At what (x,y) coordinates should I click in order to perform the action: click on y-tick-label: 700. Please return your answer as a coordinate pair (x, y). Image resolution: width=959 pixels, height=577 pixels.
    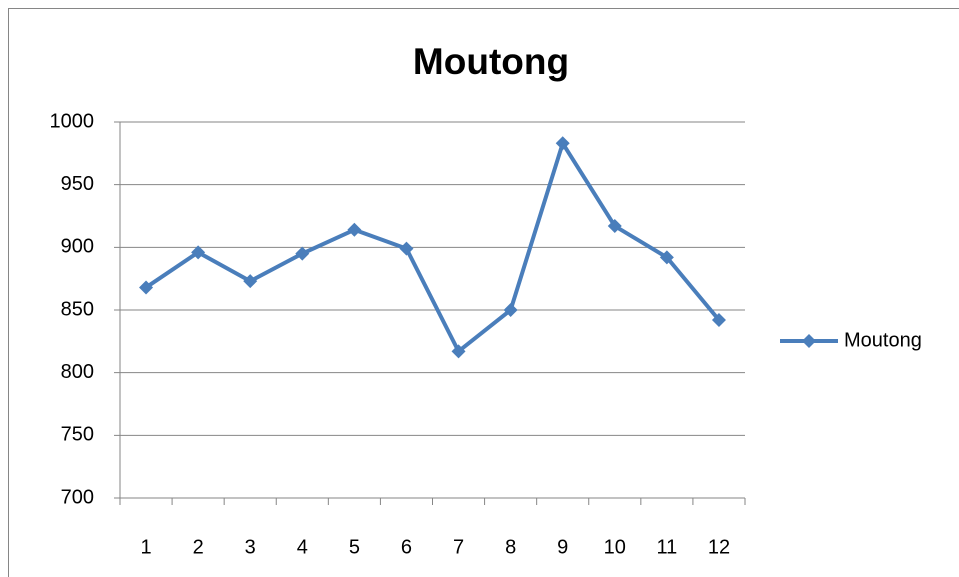
    Looking at the image, I should click on (77, 497).